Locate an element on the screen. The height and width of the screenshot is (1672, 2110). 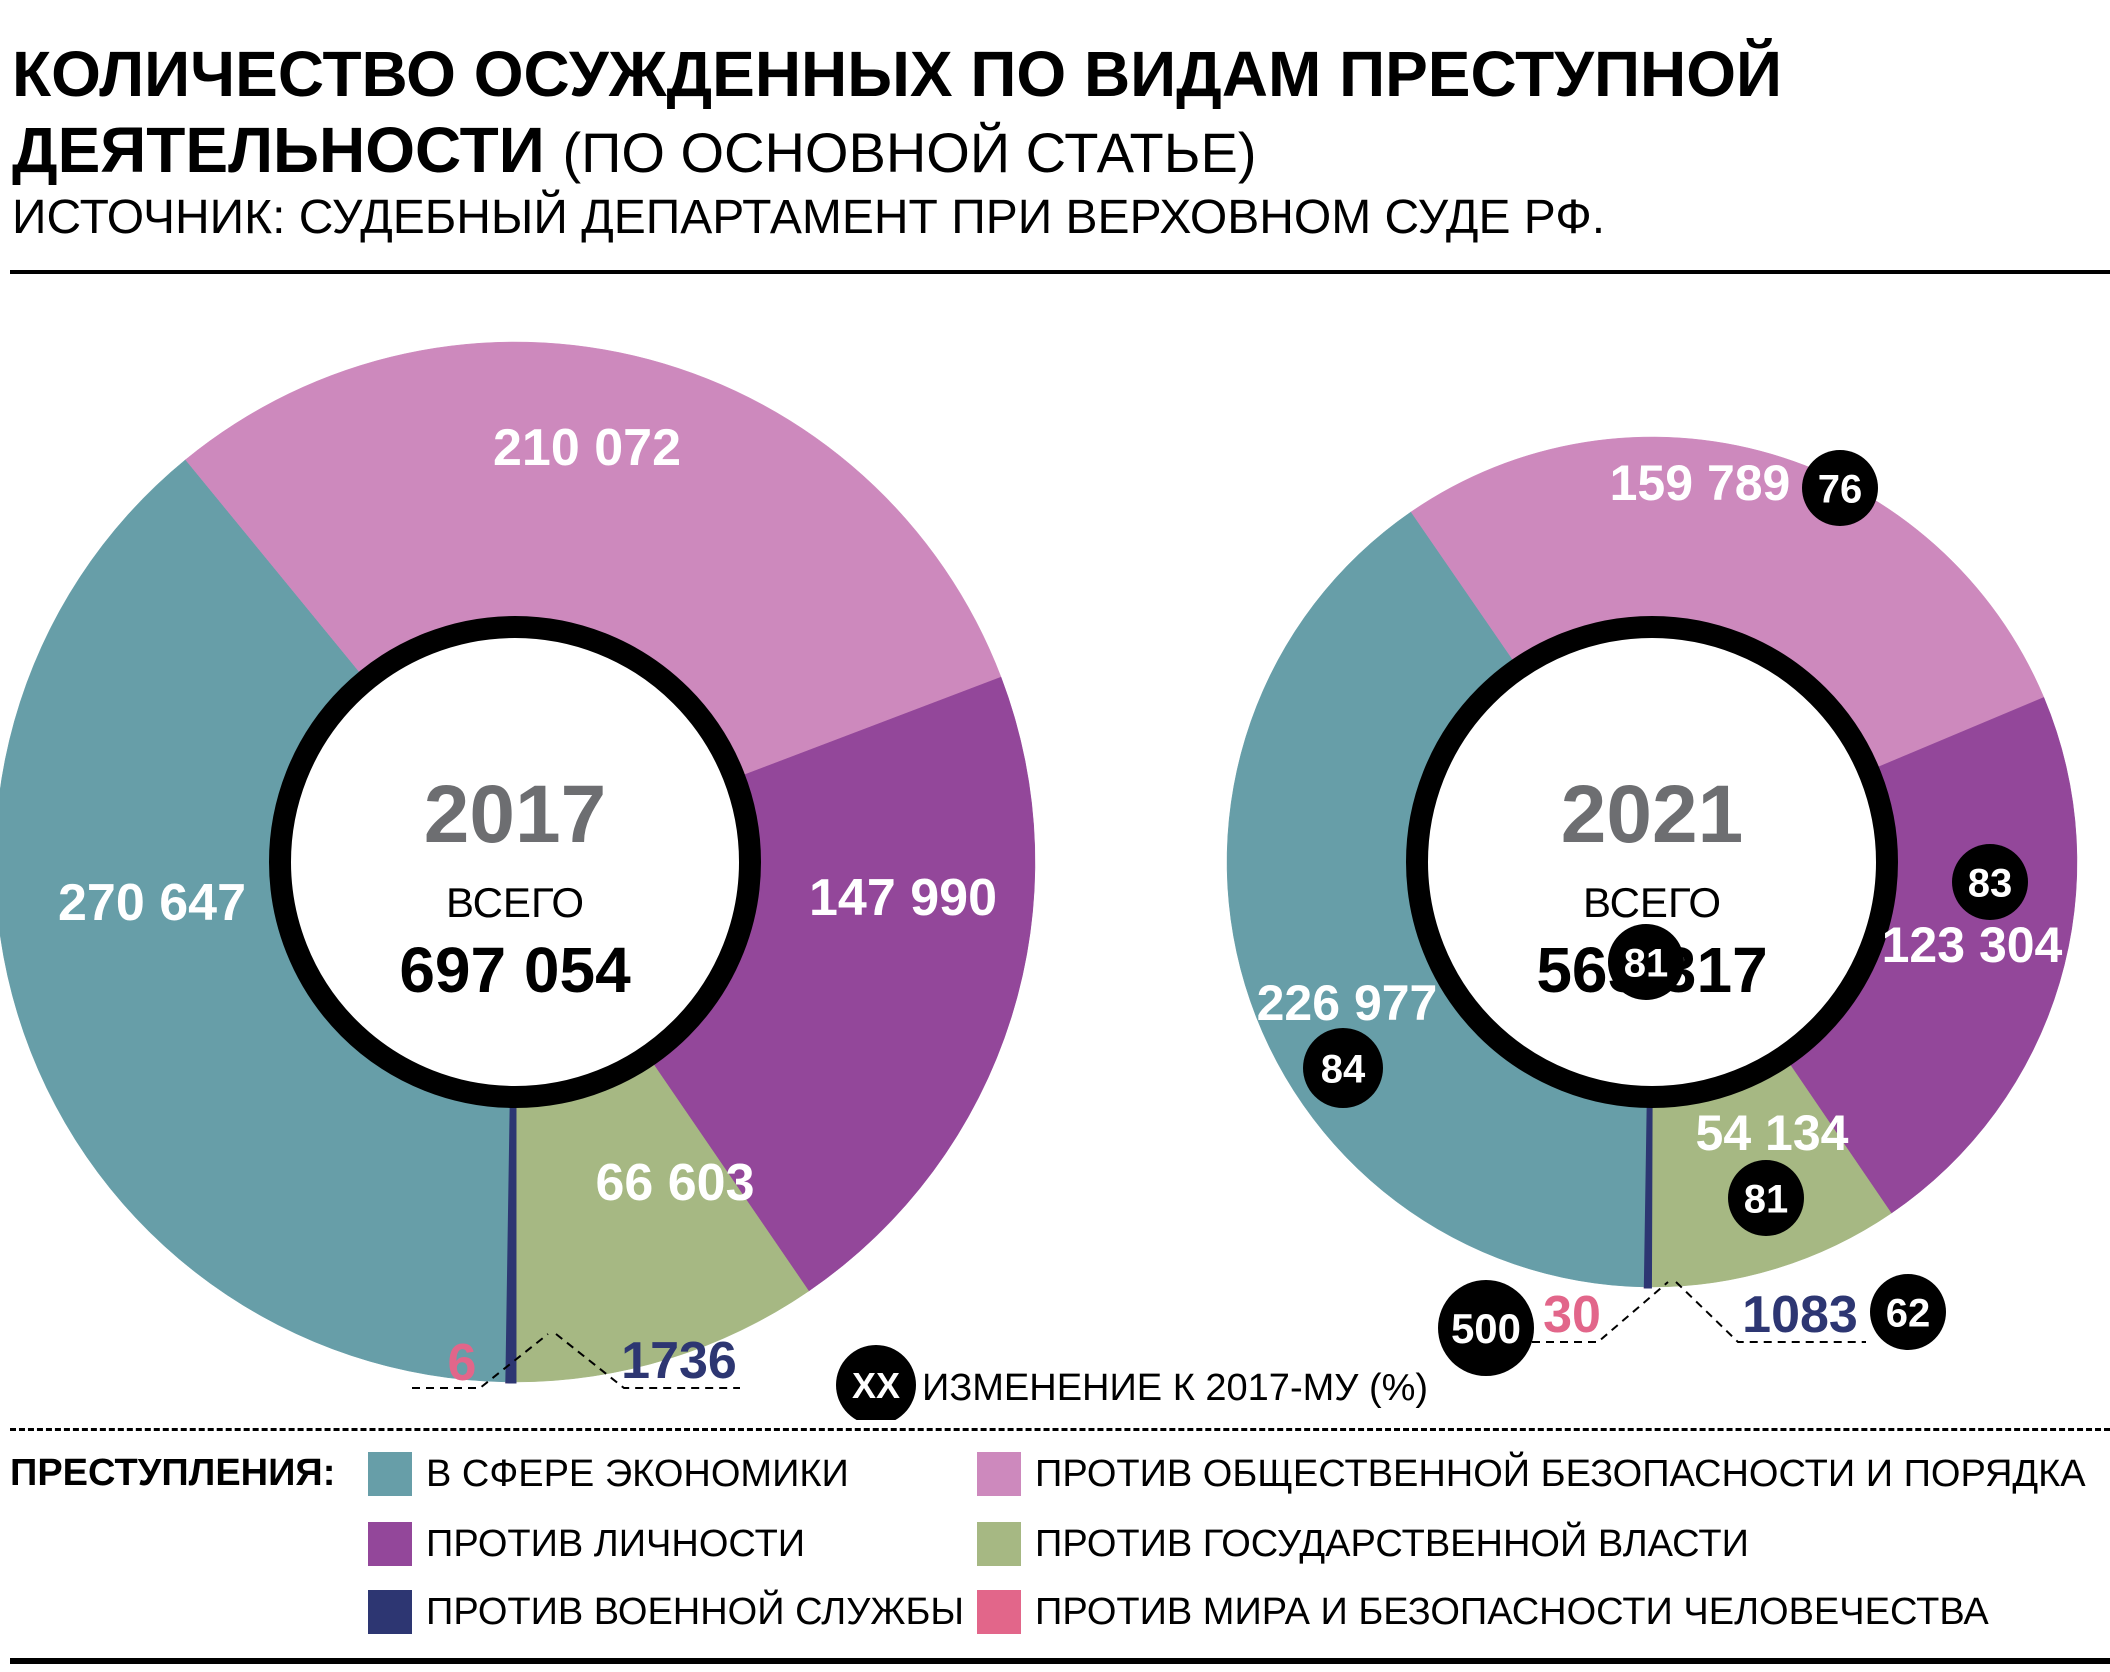
legend-item-state-power: ПРОТИВ ГОСУДАРСТВЕННОЙ ВЛАСТИ is located at coordinates (1363, 1544).